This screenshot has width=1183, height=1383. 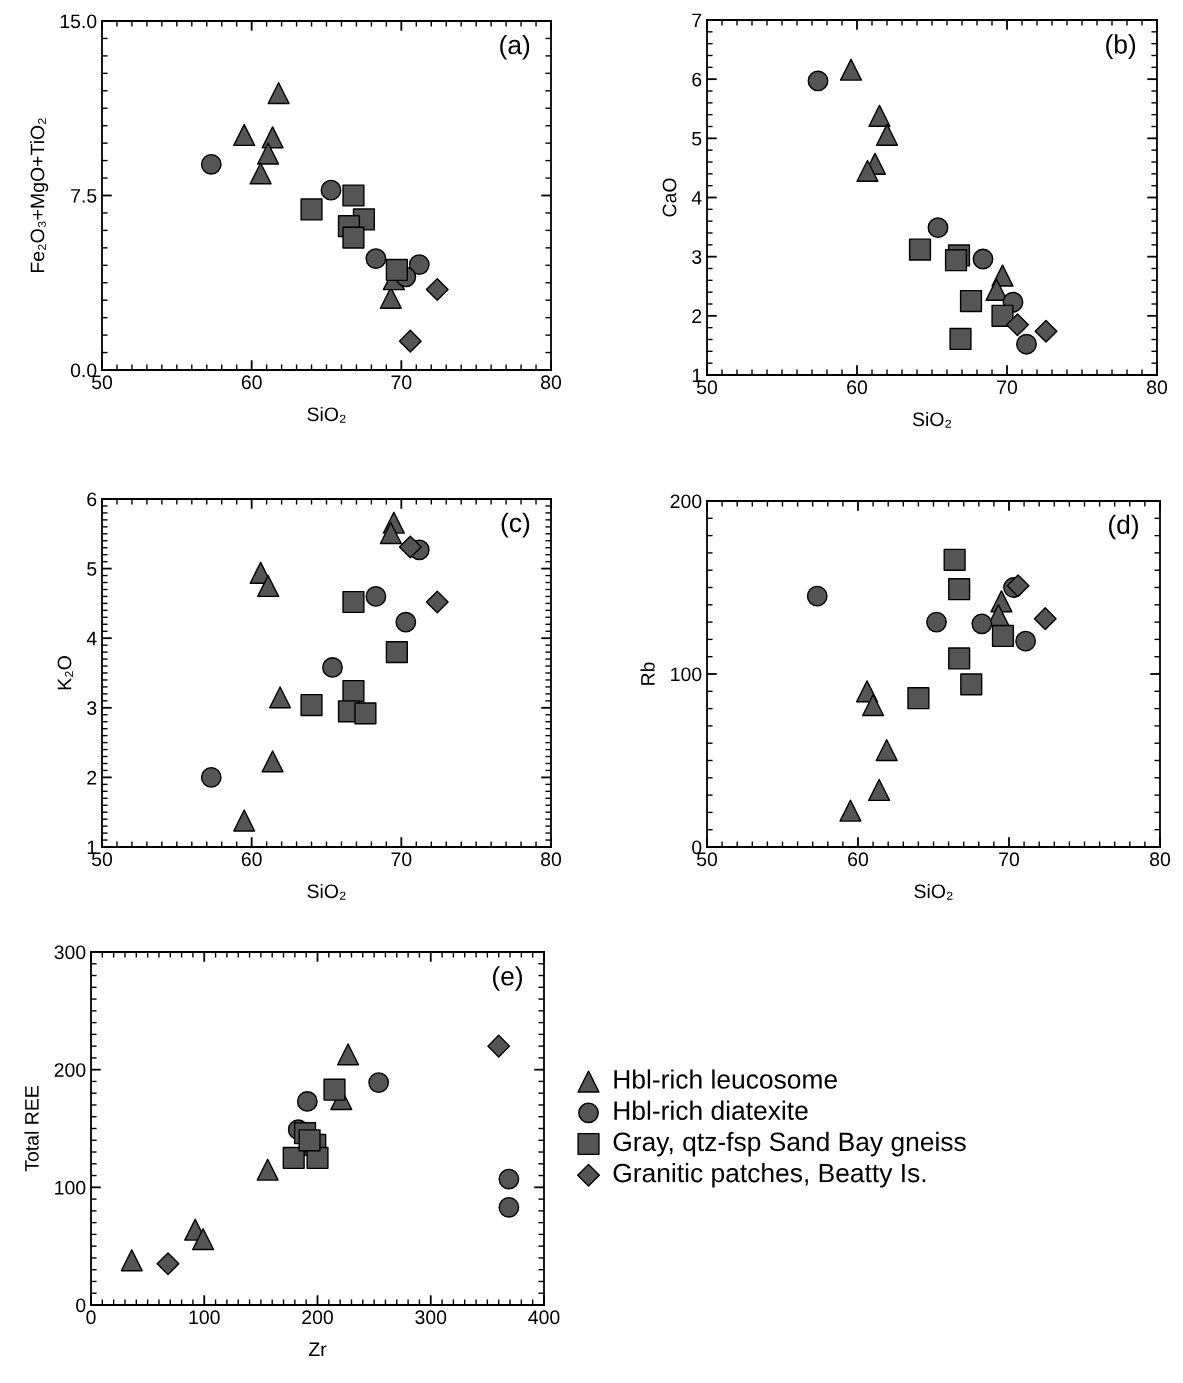 What do you see at coordinates (697, 316) in the screenshot?
I see `y-tick-label: 2` at bounding box center [697, 316].